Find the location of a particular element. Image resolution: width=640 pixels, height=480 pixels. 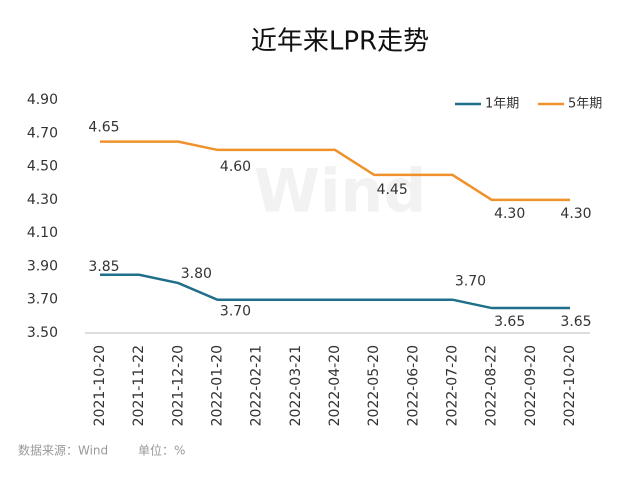

x-tick-label: 2022-01-20 is located at coordinates (218, 385).